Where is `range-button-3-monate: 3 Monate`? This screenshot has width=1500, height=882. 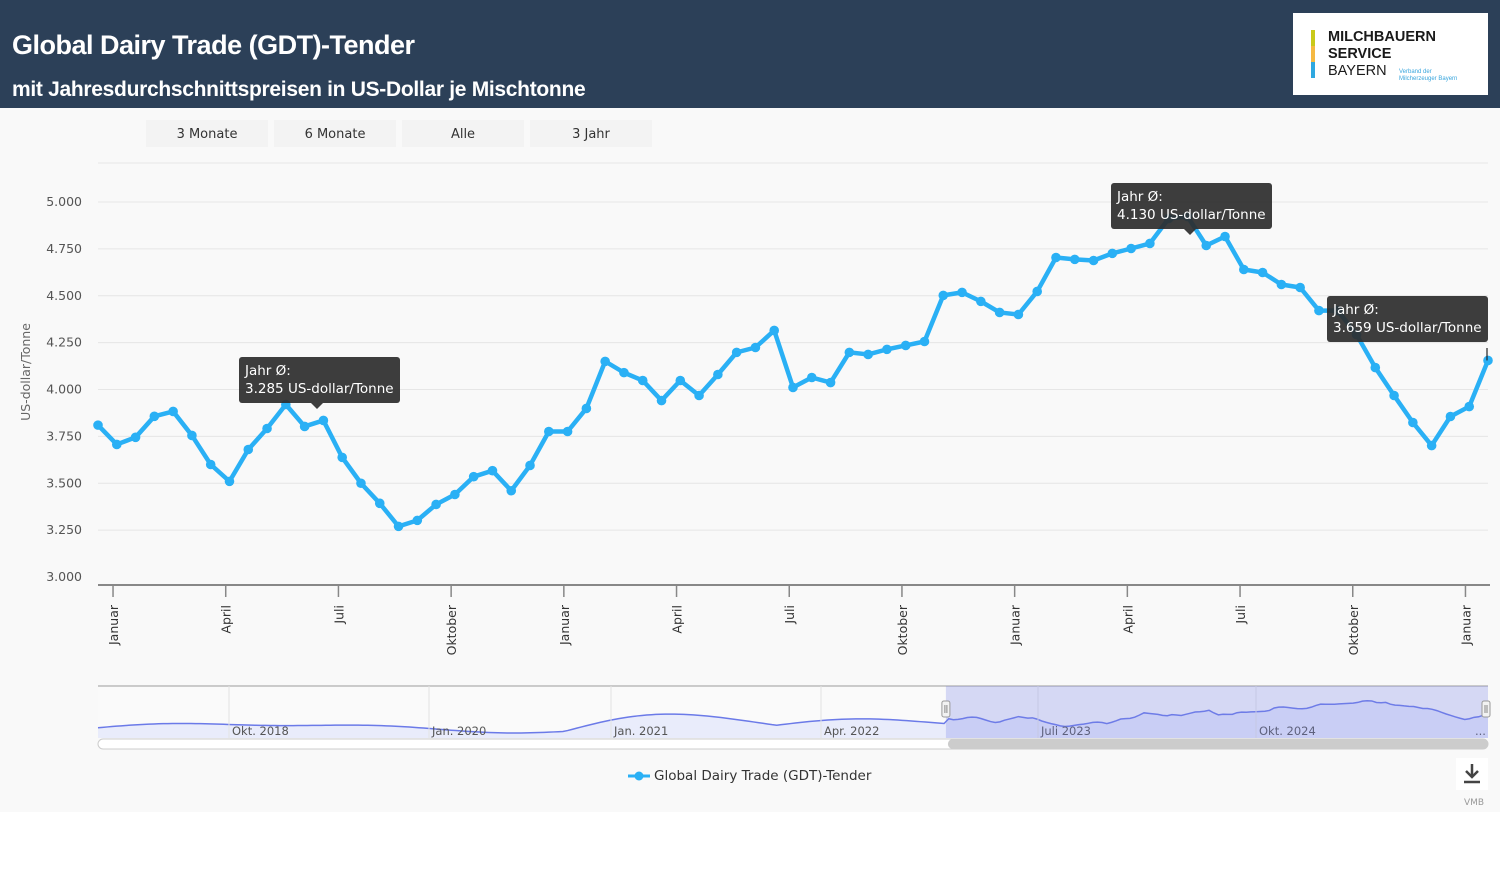 range-button-3-monate: 3 Monate is located at coordinates (207, 133).